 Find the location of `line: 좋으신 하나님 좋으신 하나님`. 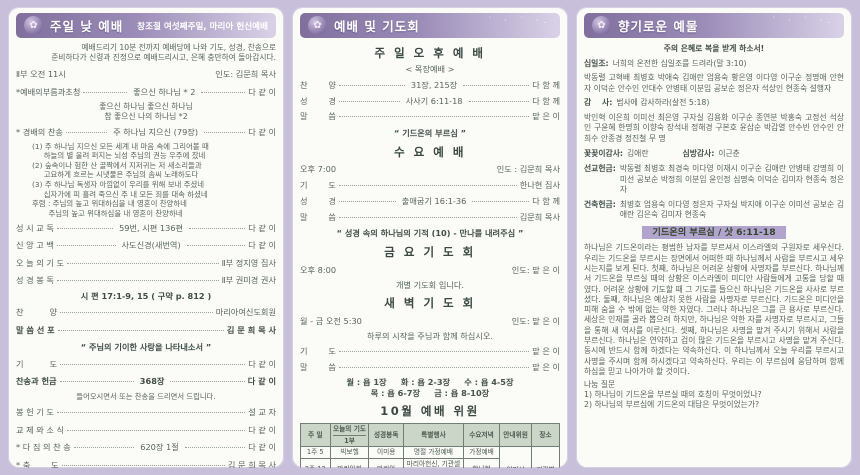

line: 좋으신 하나님 좋으신 하나님 is located at coordinates (146, 106).